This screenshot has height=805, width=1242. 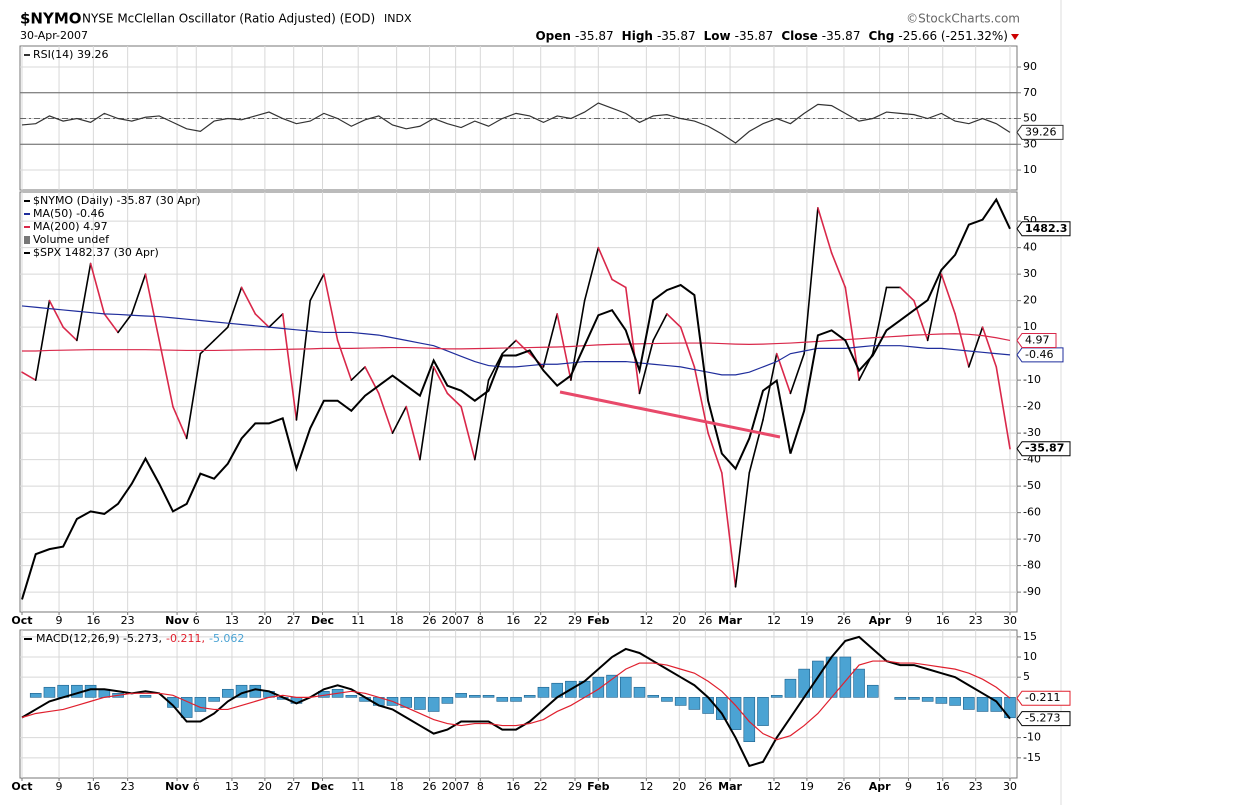 I want to click on panel-frame, so click(x=518, y=118).